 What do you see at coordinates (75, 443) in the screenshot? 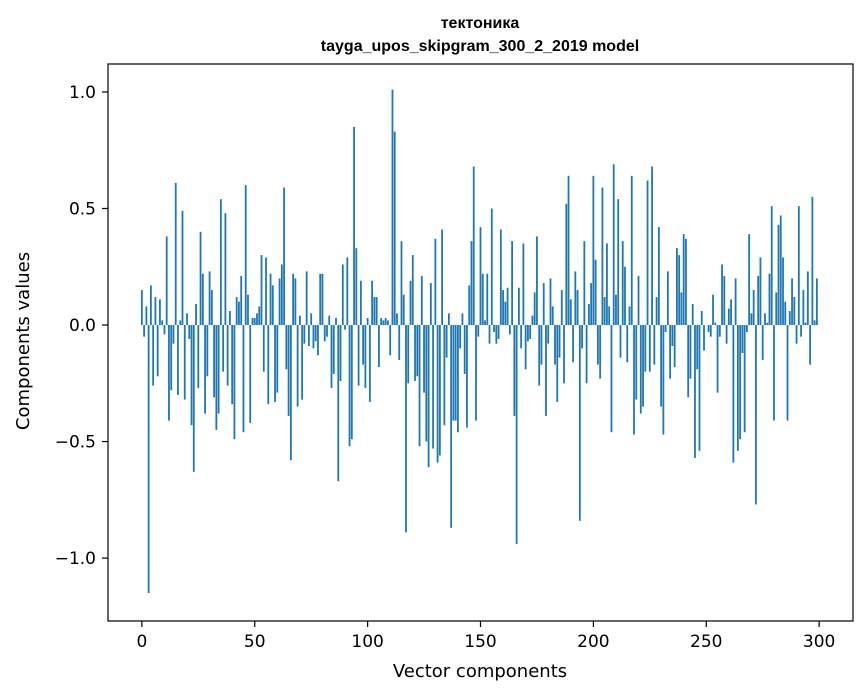
I see `y-tick-label: −0.5` at bounding box center [75, 443].